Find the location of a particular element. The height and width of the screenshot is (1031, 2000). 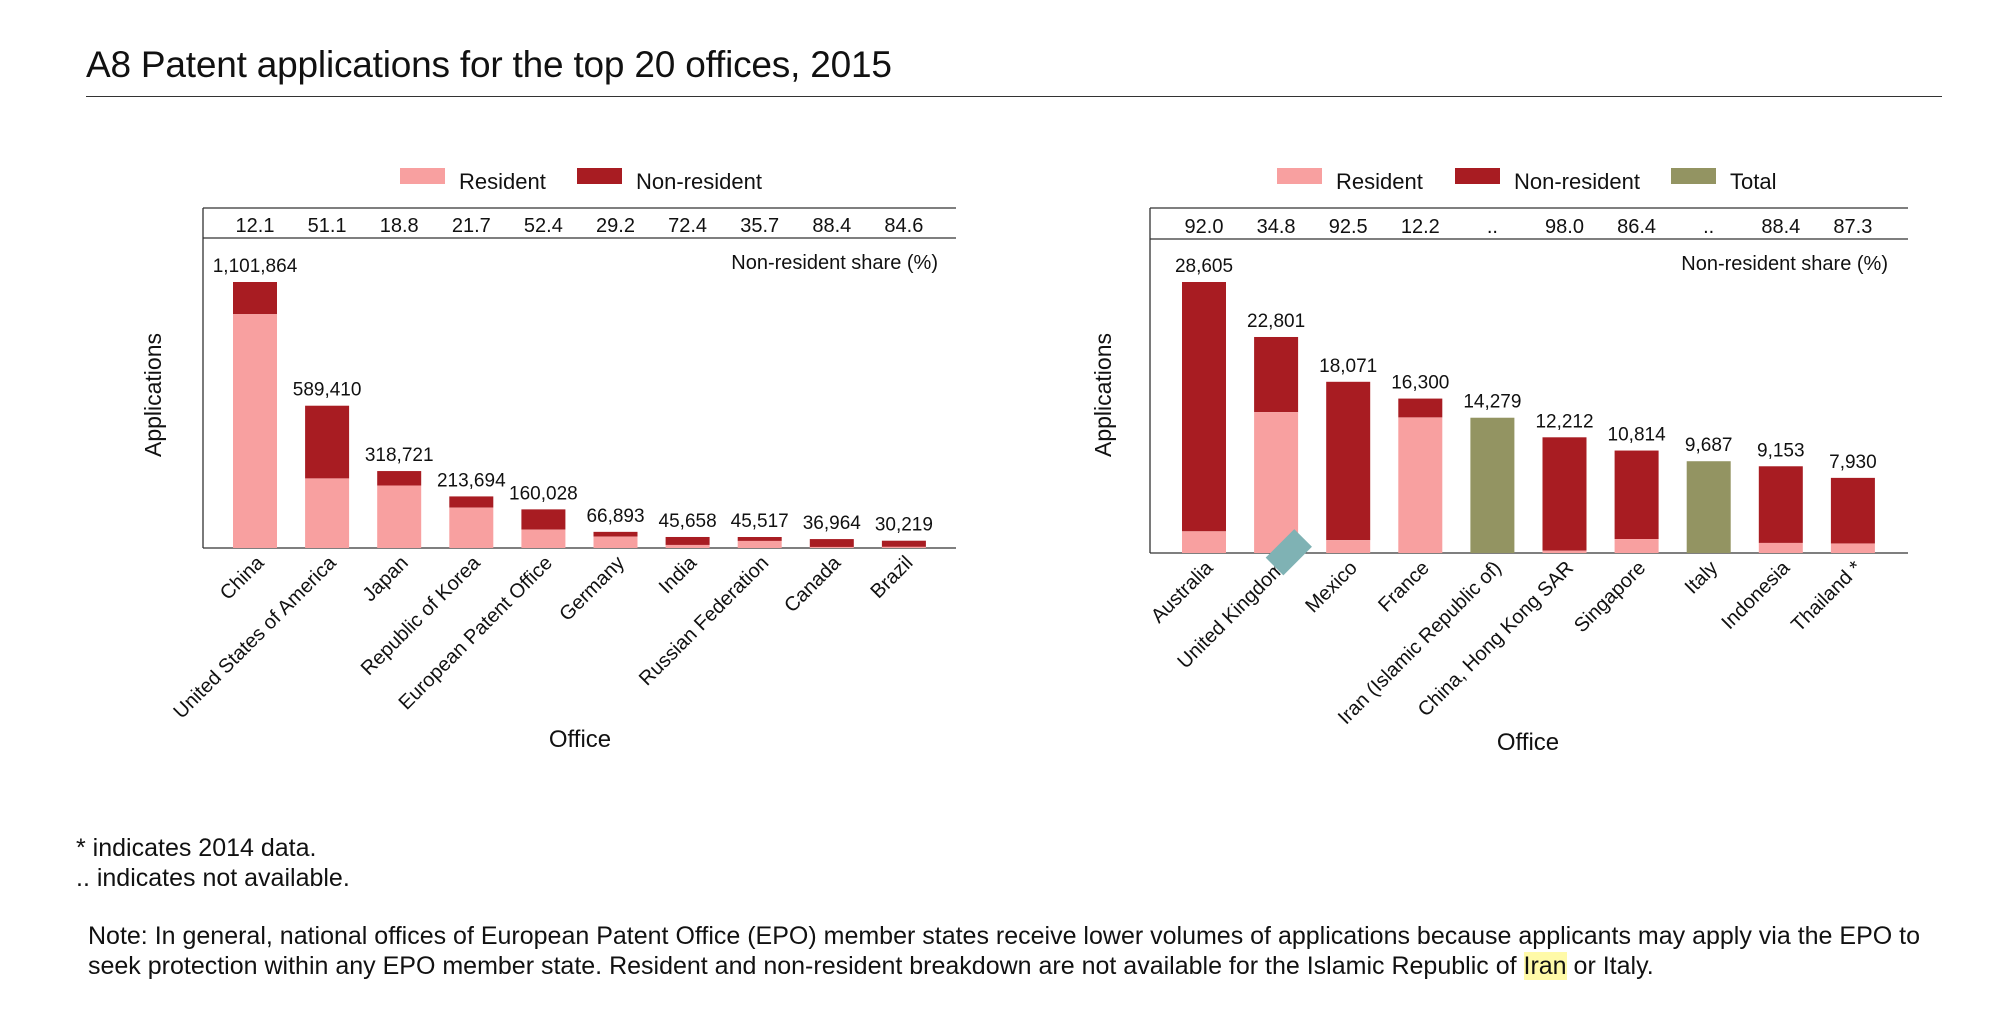

share-value-japan: 18.8 is located at coordinates (399, 226).